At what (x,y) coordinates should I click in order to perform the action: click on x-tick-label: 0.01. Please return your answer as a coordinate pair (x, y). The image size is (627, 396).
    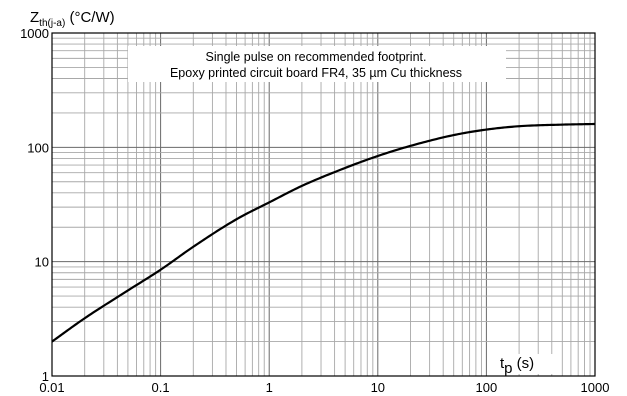
    Looking at the image, I should click on (51, 387).